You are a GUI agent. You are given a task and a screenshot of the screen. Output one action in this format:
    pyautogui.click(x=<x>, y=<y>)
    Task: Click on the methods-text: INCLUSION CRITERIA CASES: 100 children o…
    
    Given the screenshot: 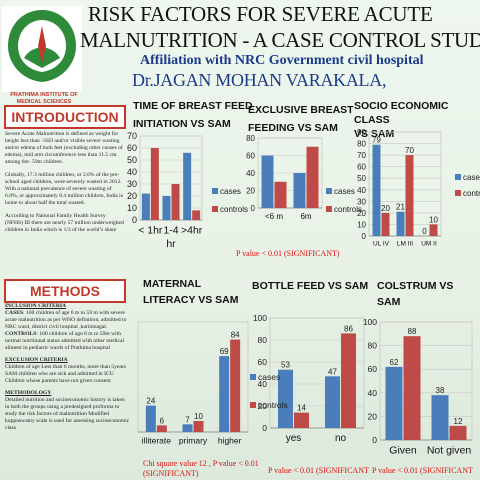 What is the action you would take?
    pyautogui.click(x=67, y=367)
    